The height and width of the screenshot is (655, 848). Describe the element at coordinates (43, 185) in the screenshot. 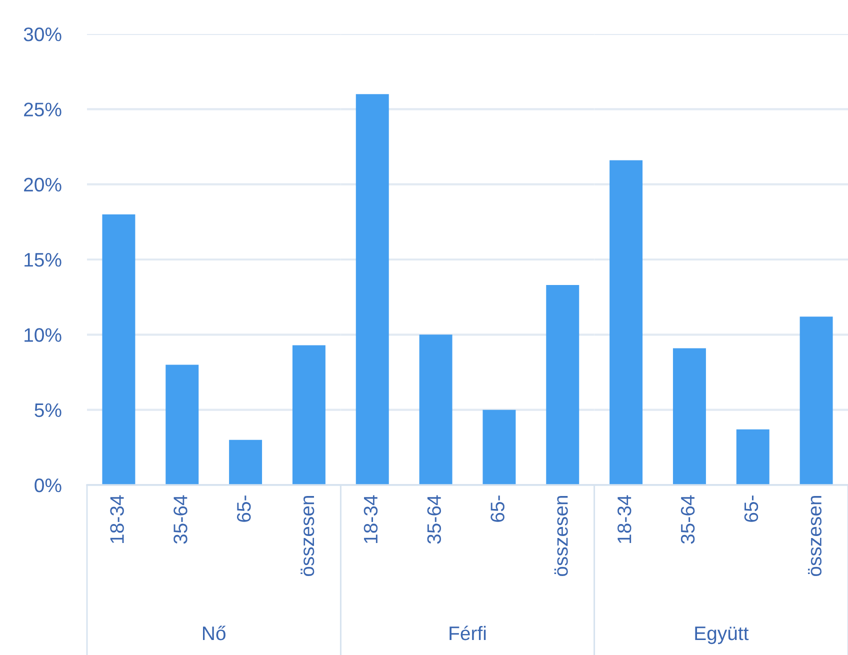

I see `y-tick-label: 20%` at that location.